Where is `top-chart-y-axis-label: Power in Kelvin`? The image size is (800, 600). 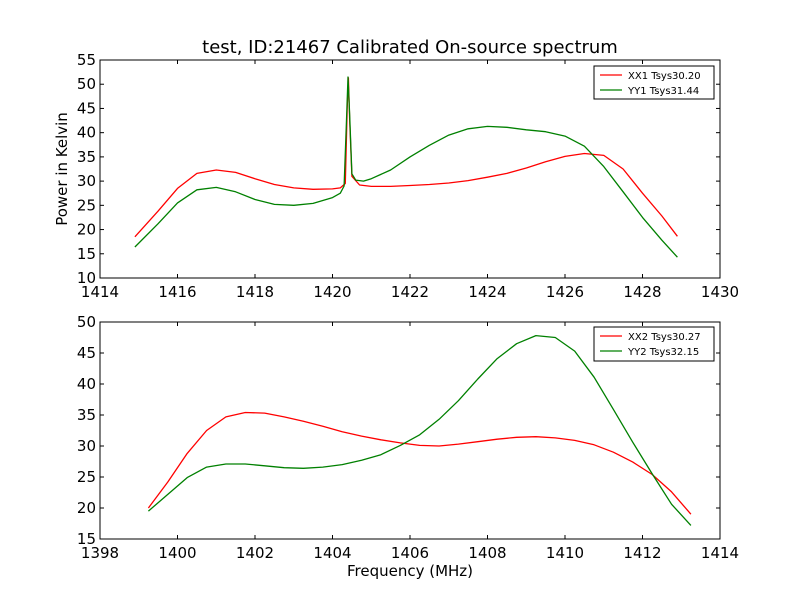
top-chart-y-axis-label: Power in Kelvin is located at coordinates (62, 169).